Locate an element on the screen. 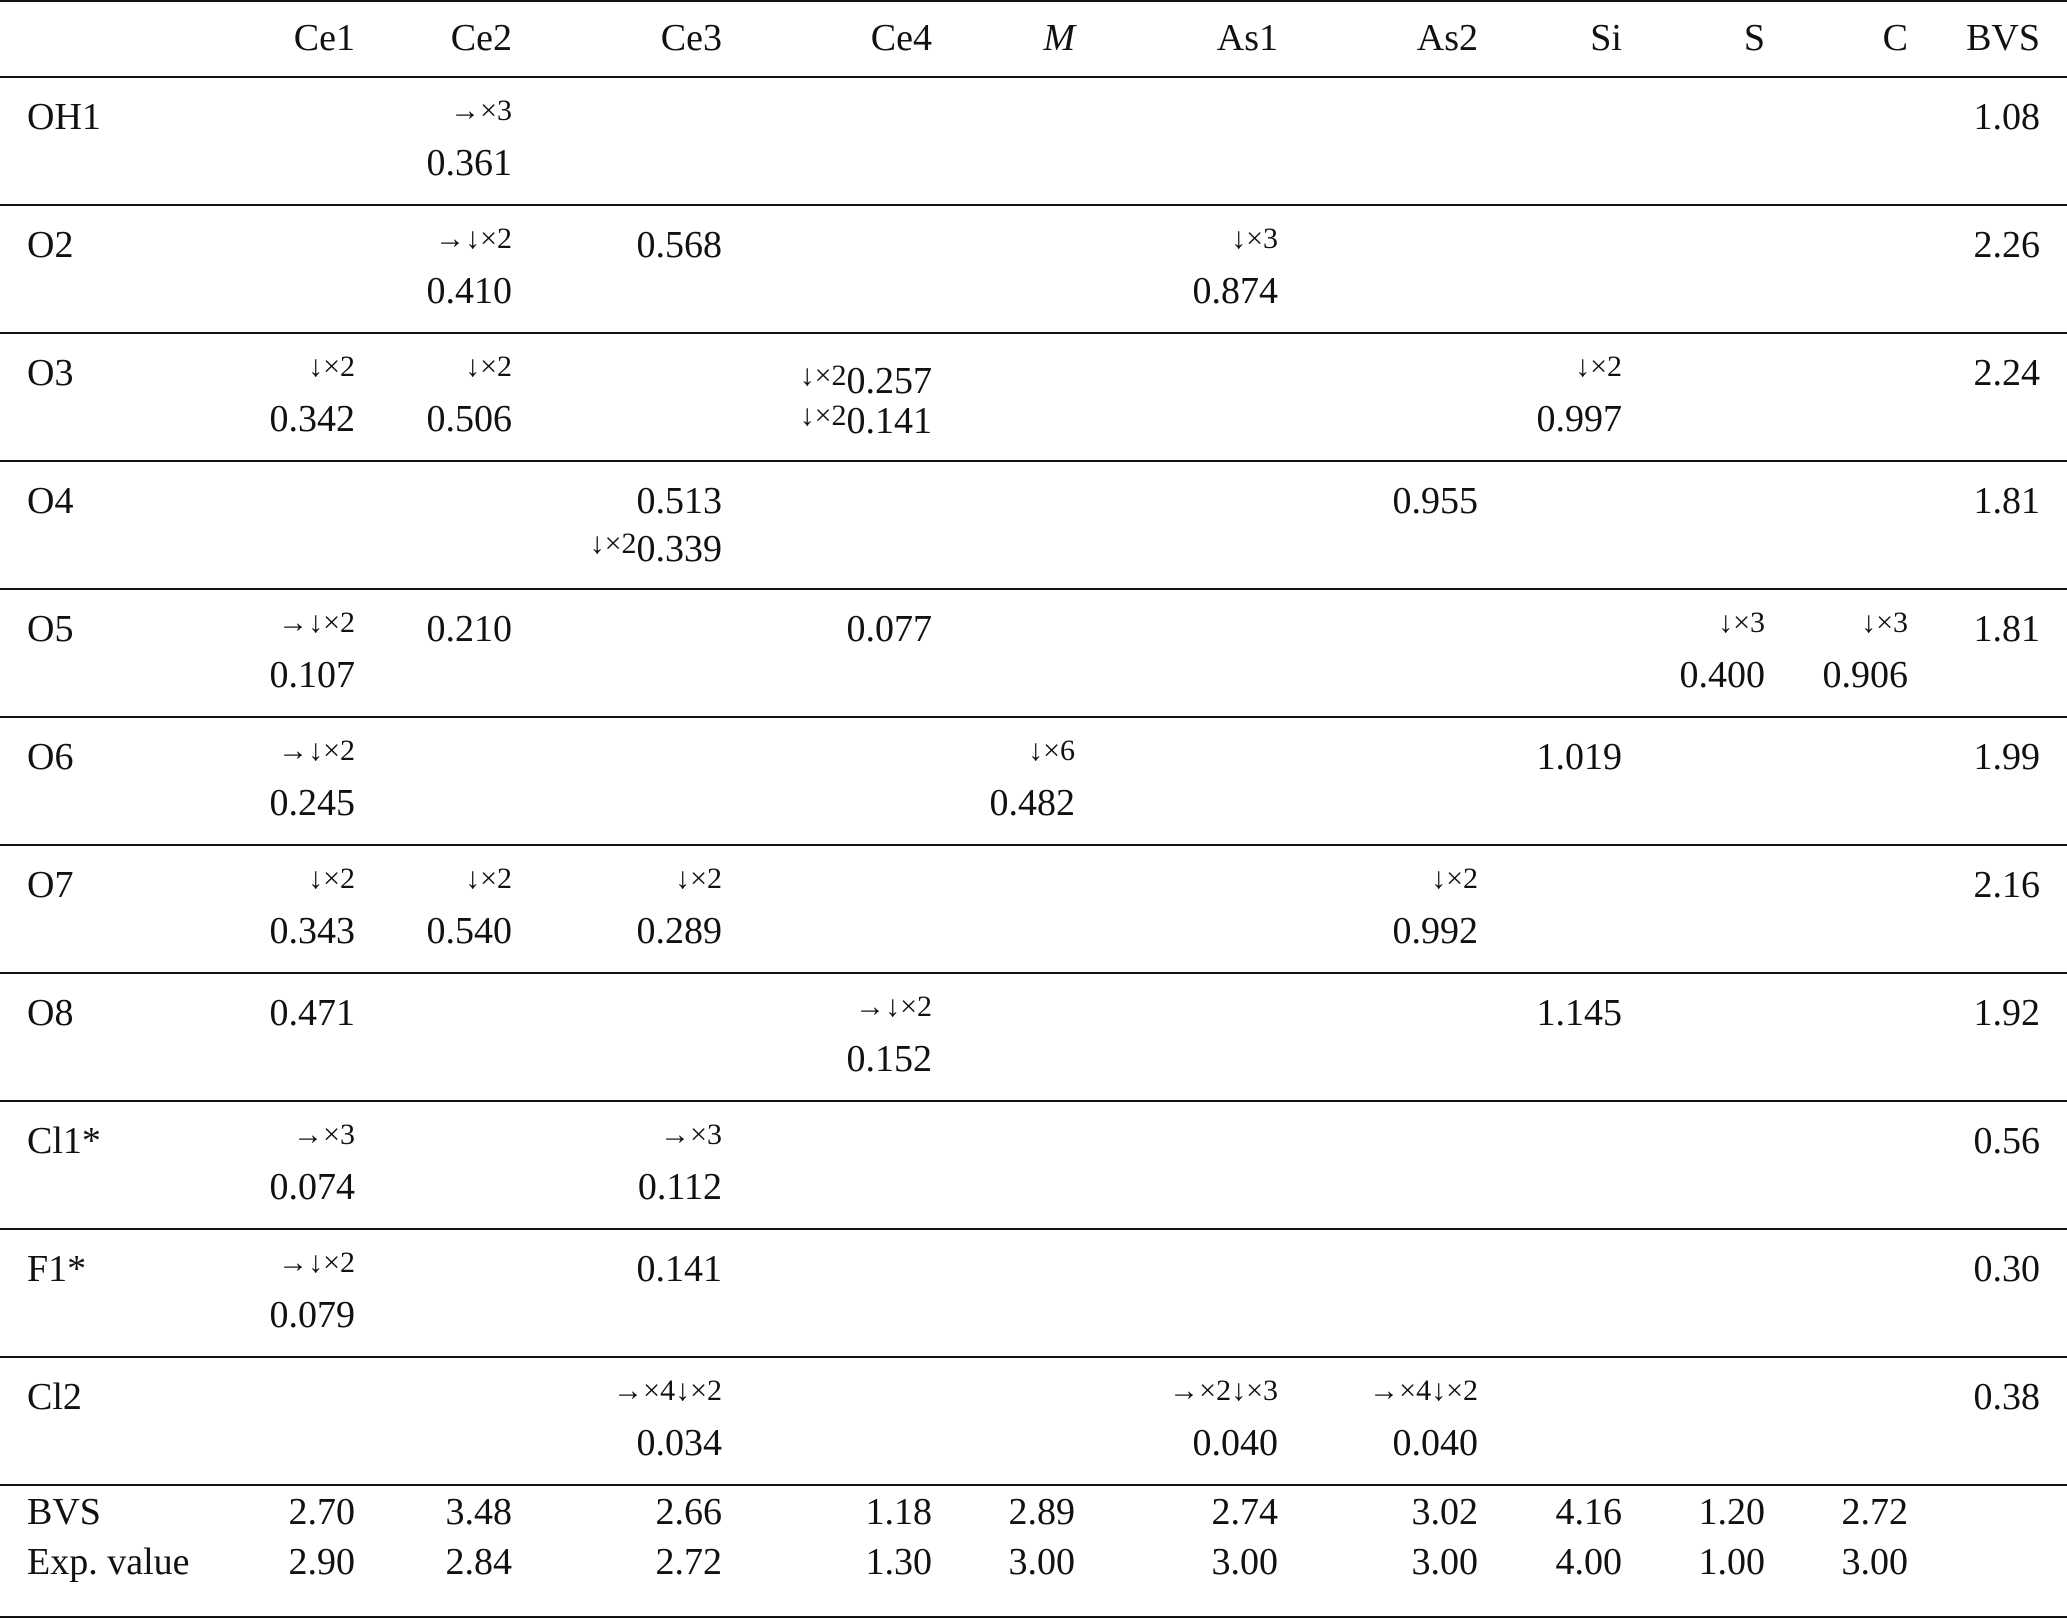 This screenshot has height=1619, width=2067. bond-valence-value: 0.152 is located at coordinates (889, 1059).